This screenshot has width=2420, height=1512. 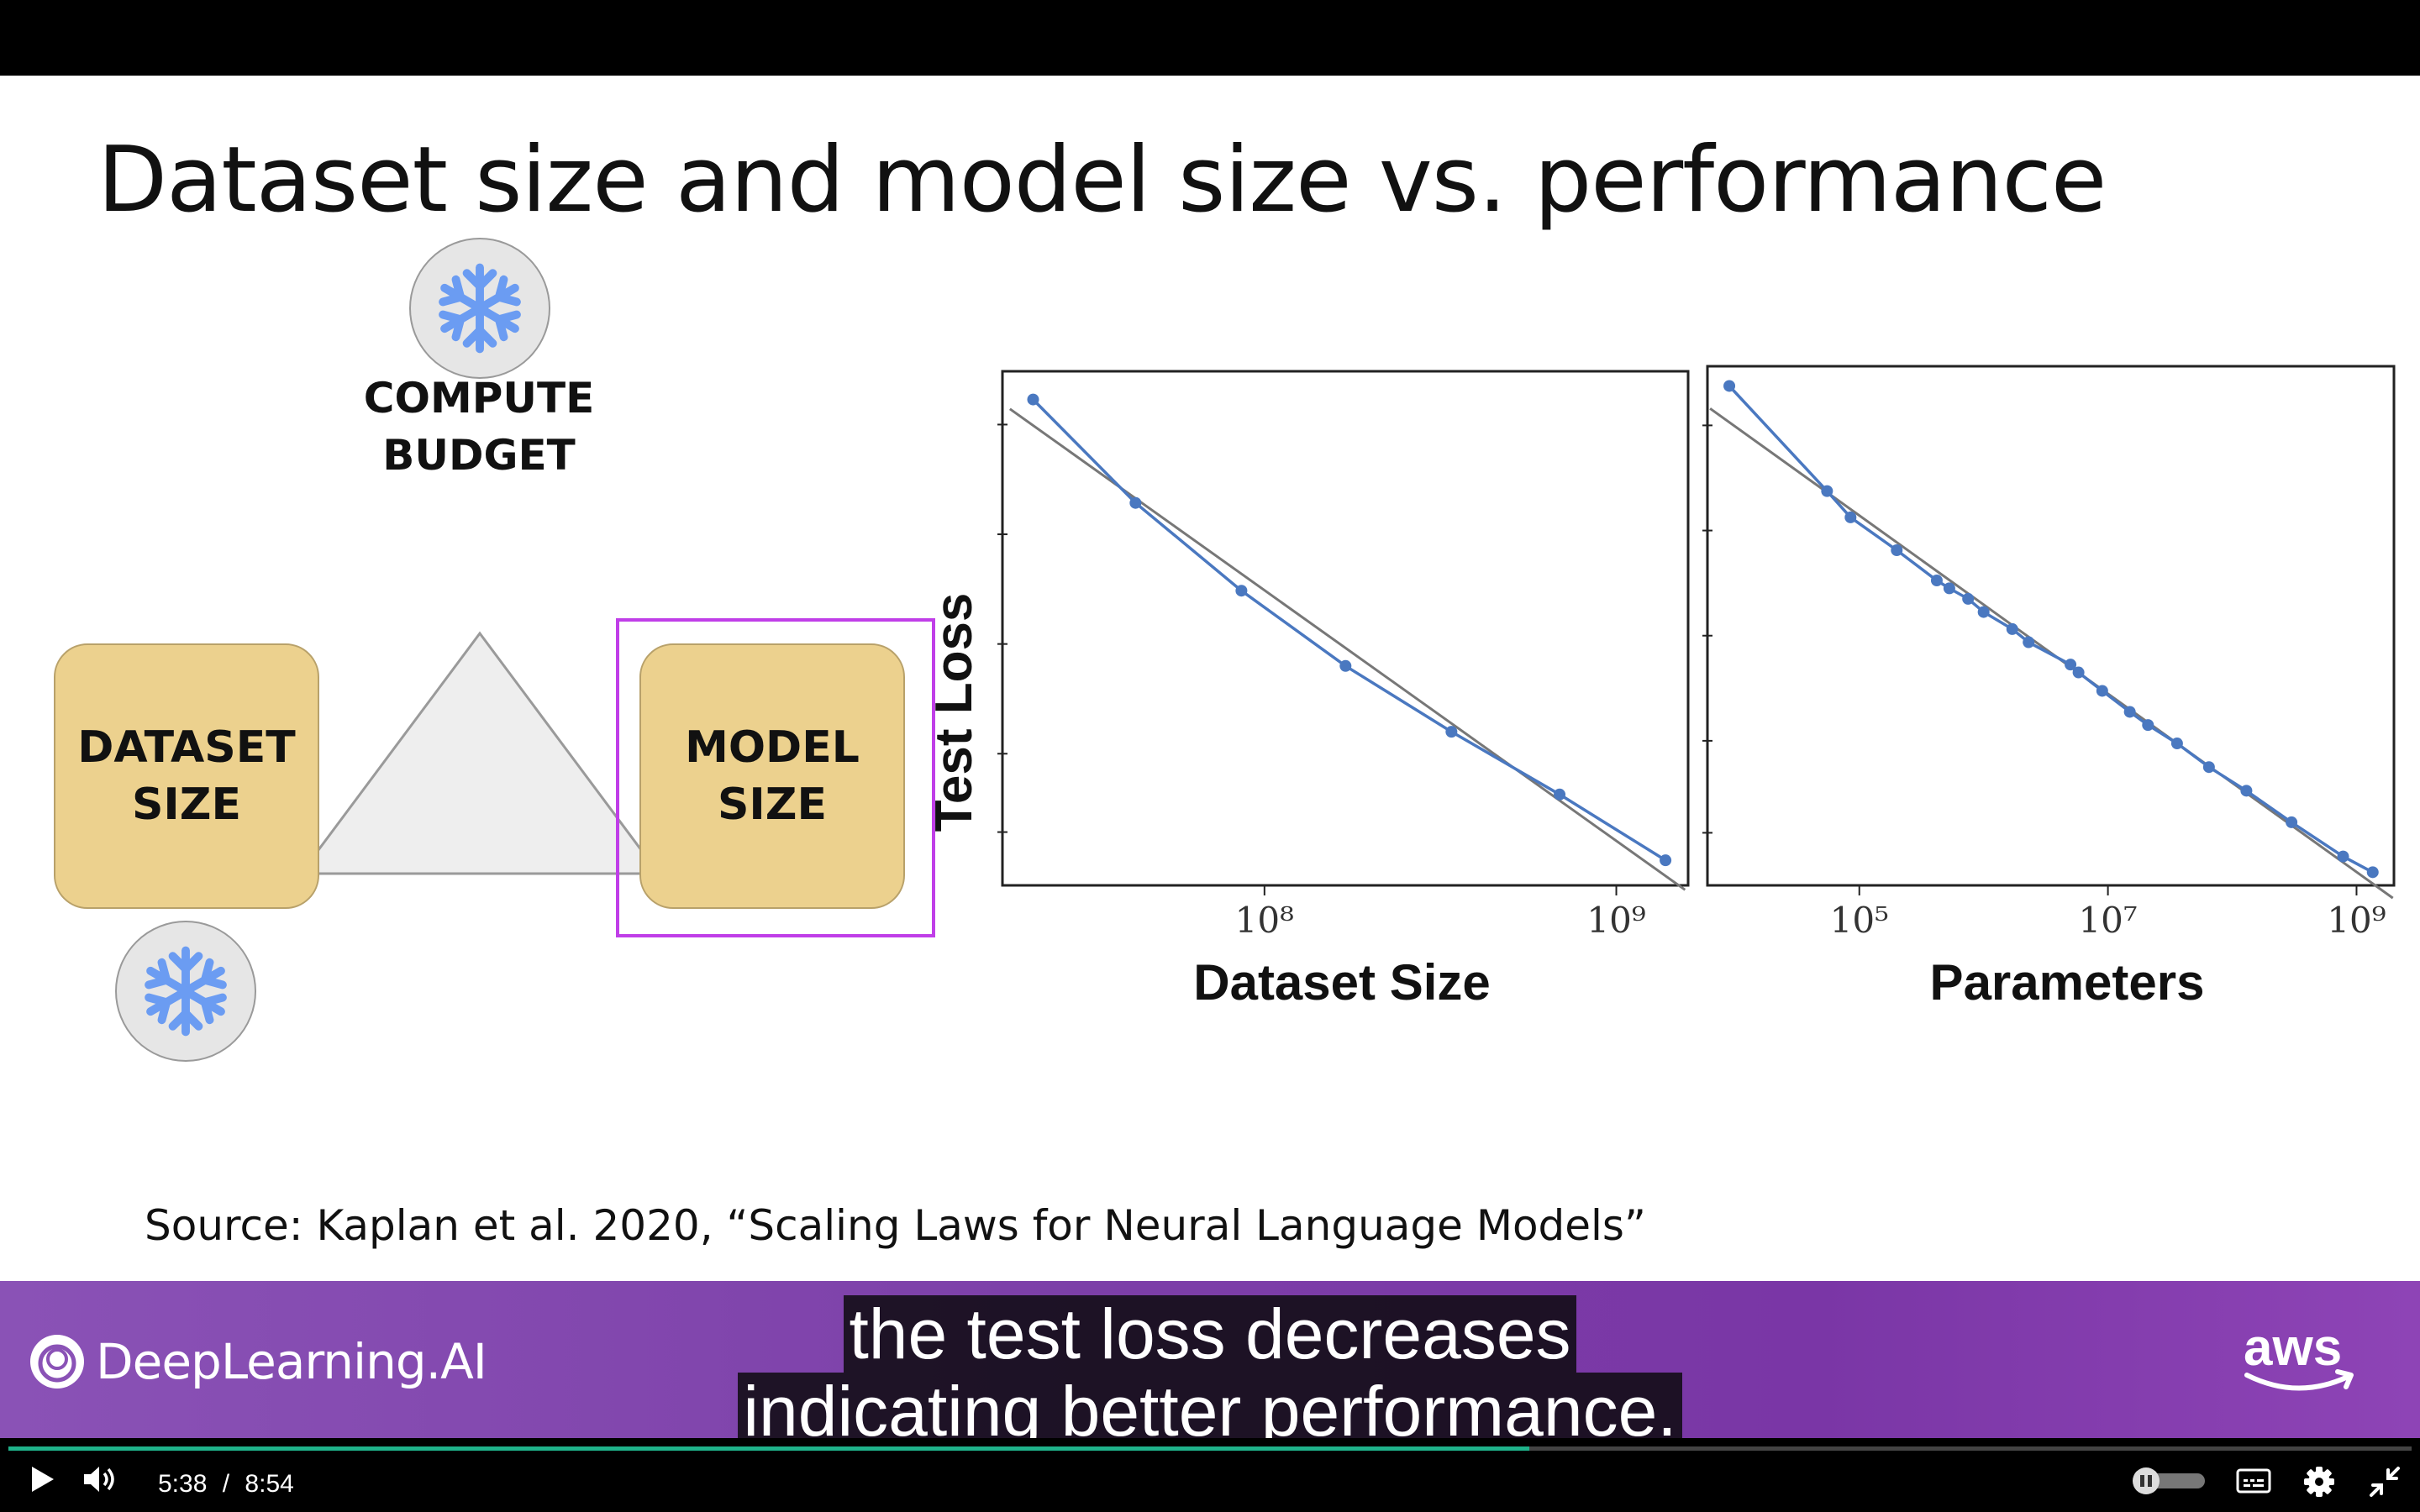 What do you see at coordinates (291, 1361) in the screenshot?
I see `brand-name: DeepLearning.AI` at bounding box center [291, 1361].